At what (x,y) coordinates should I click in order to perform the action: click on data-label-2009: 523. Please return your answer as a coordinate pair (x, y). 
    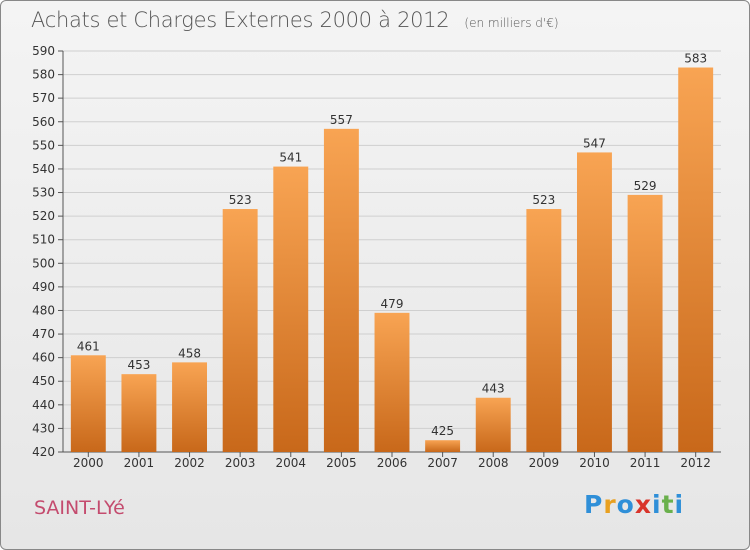
    Looking at the image, I should click on (543, 200).